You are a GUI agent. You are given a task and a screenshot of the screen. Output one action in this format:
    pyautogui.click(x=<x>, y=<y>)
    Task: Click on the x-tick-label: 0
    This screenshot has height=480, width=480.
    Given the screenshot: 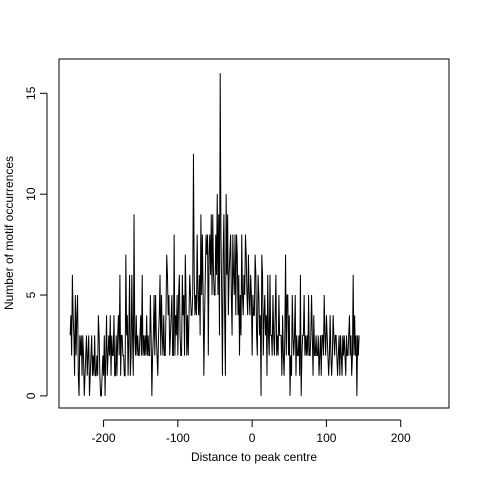 What is the action you would take?
    pyautogui.click(x=252, y=438)
    